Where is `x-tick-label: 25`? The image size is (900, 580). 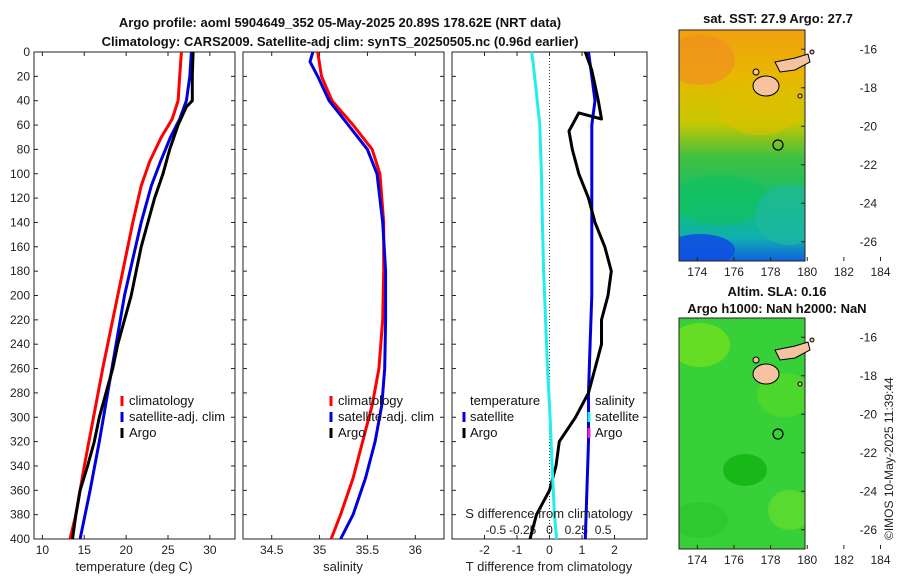 x-tick-label: 25 is located at coordinates (168, 550).